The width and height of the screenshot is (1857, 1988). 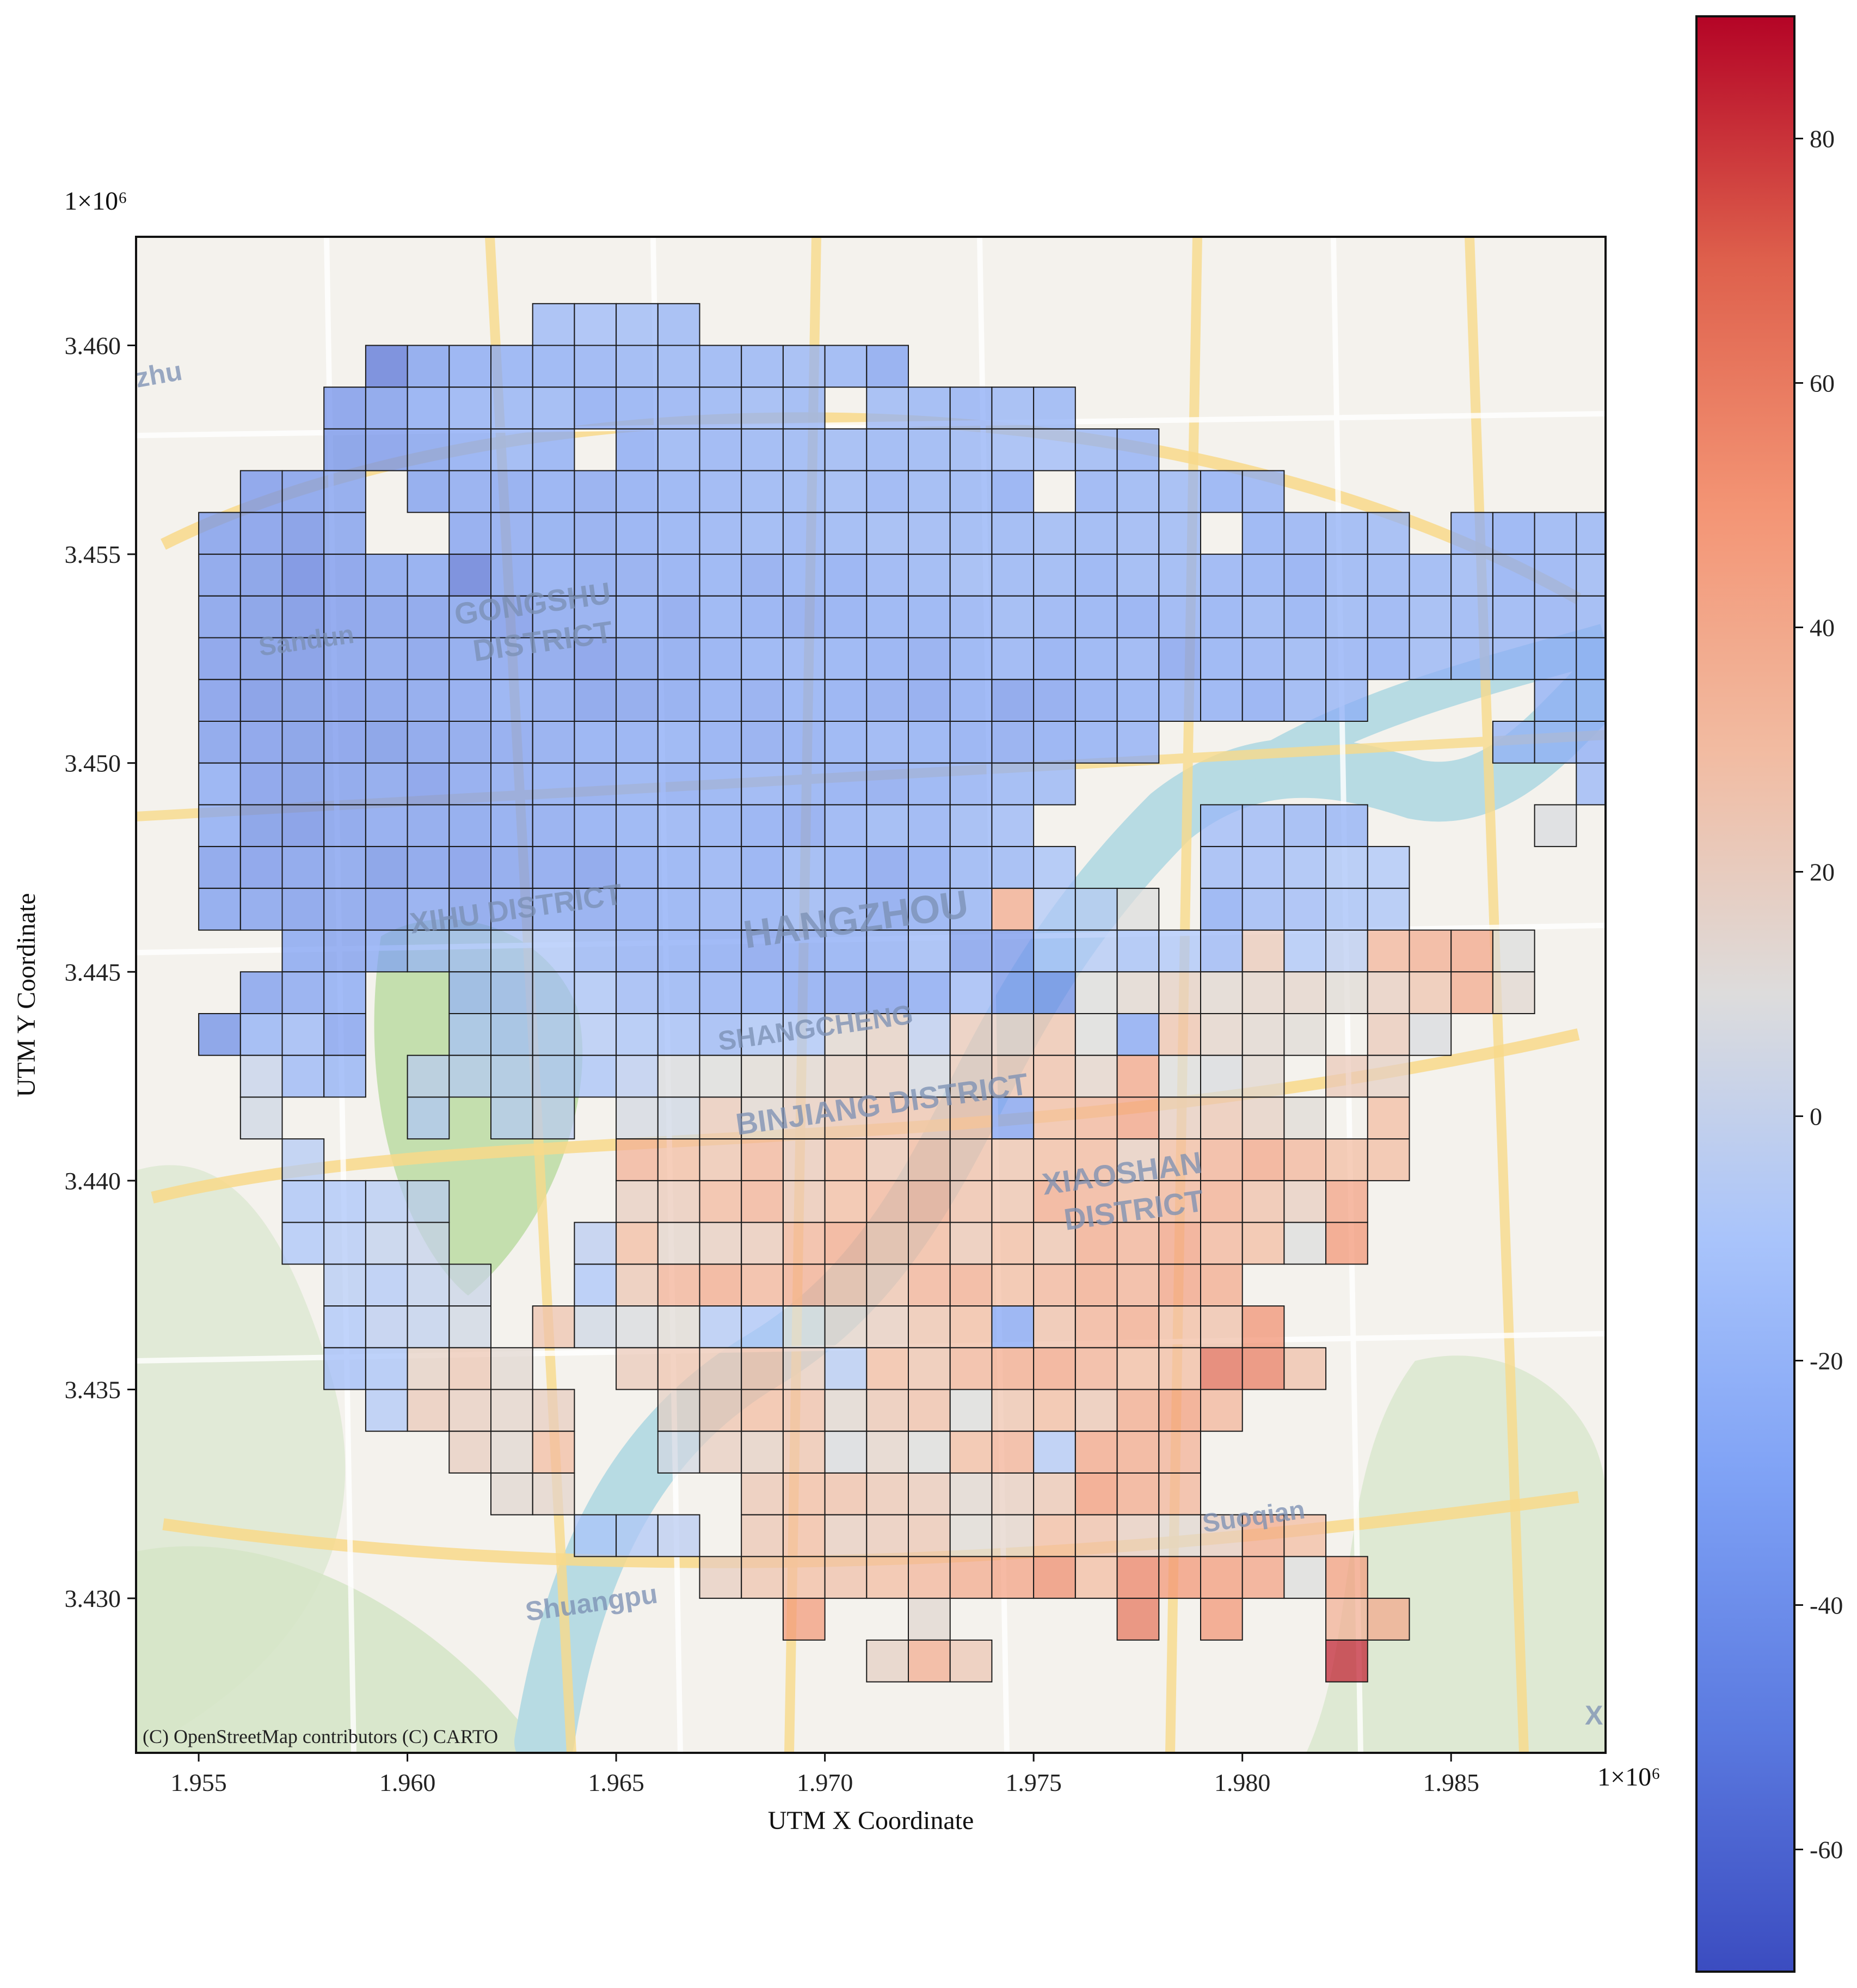 What do you see at coordinates (825, 1775) in the screenshot?
I see `x-axis: 1.955 1.960 1.965 1.970 1.975 1.980 1.985` at bounding box center [825, 1775].